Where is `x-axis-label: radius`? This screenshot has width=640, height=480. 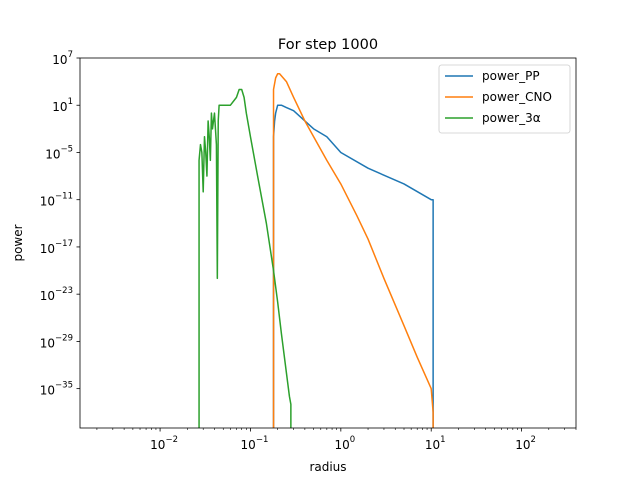
x-axis-label: radius is located at coordinates (327, 467).